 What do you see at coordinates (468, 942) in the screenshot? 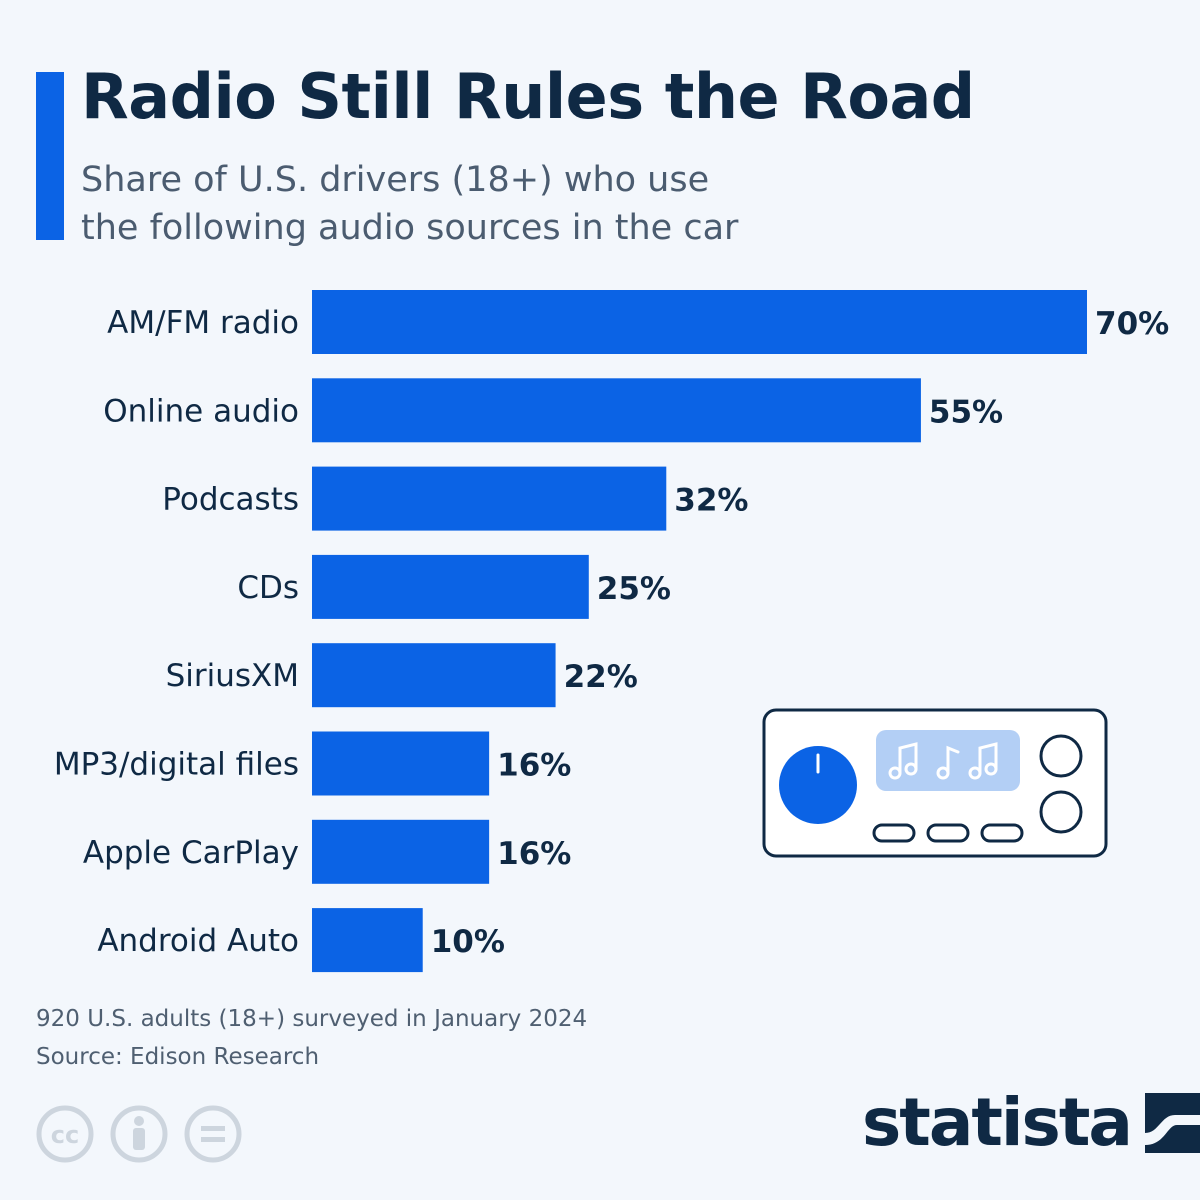
I see `value-label: 10%` at bounding box center [468, 942].